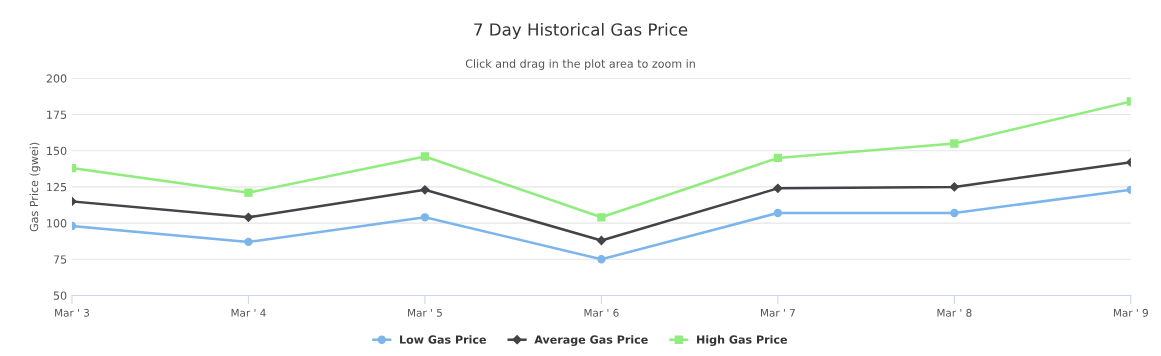 The height and width of the screenshot is (356, 1161). Describe the element at coordinates (591, 340) in the screenshot. I see `legend-label: Average Gas Price` at that location.